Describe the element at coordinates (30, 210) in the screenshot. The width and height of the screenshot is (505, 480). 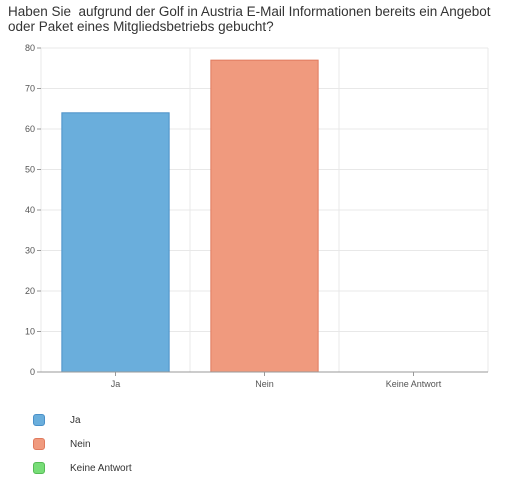
I see `y-tick-label: 40` at that location.